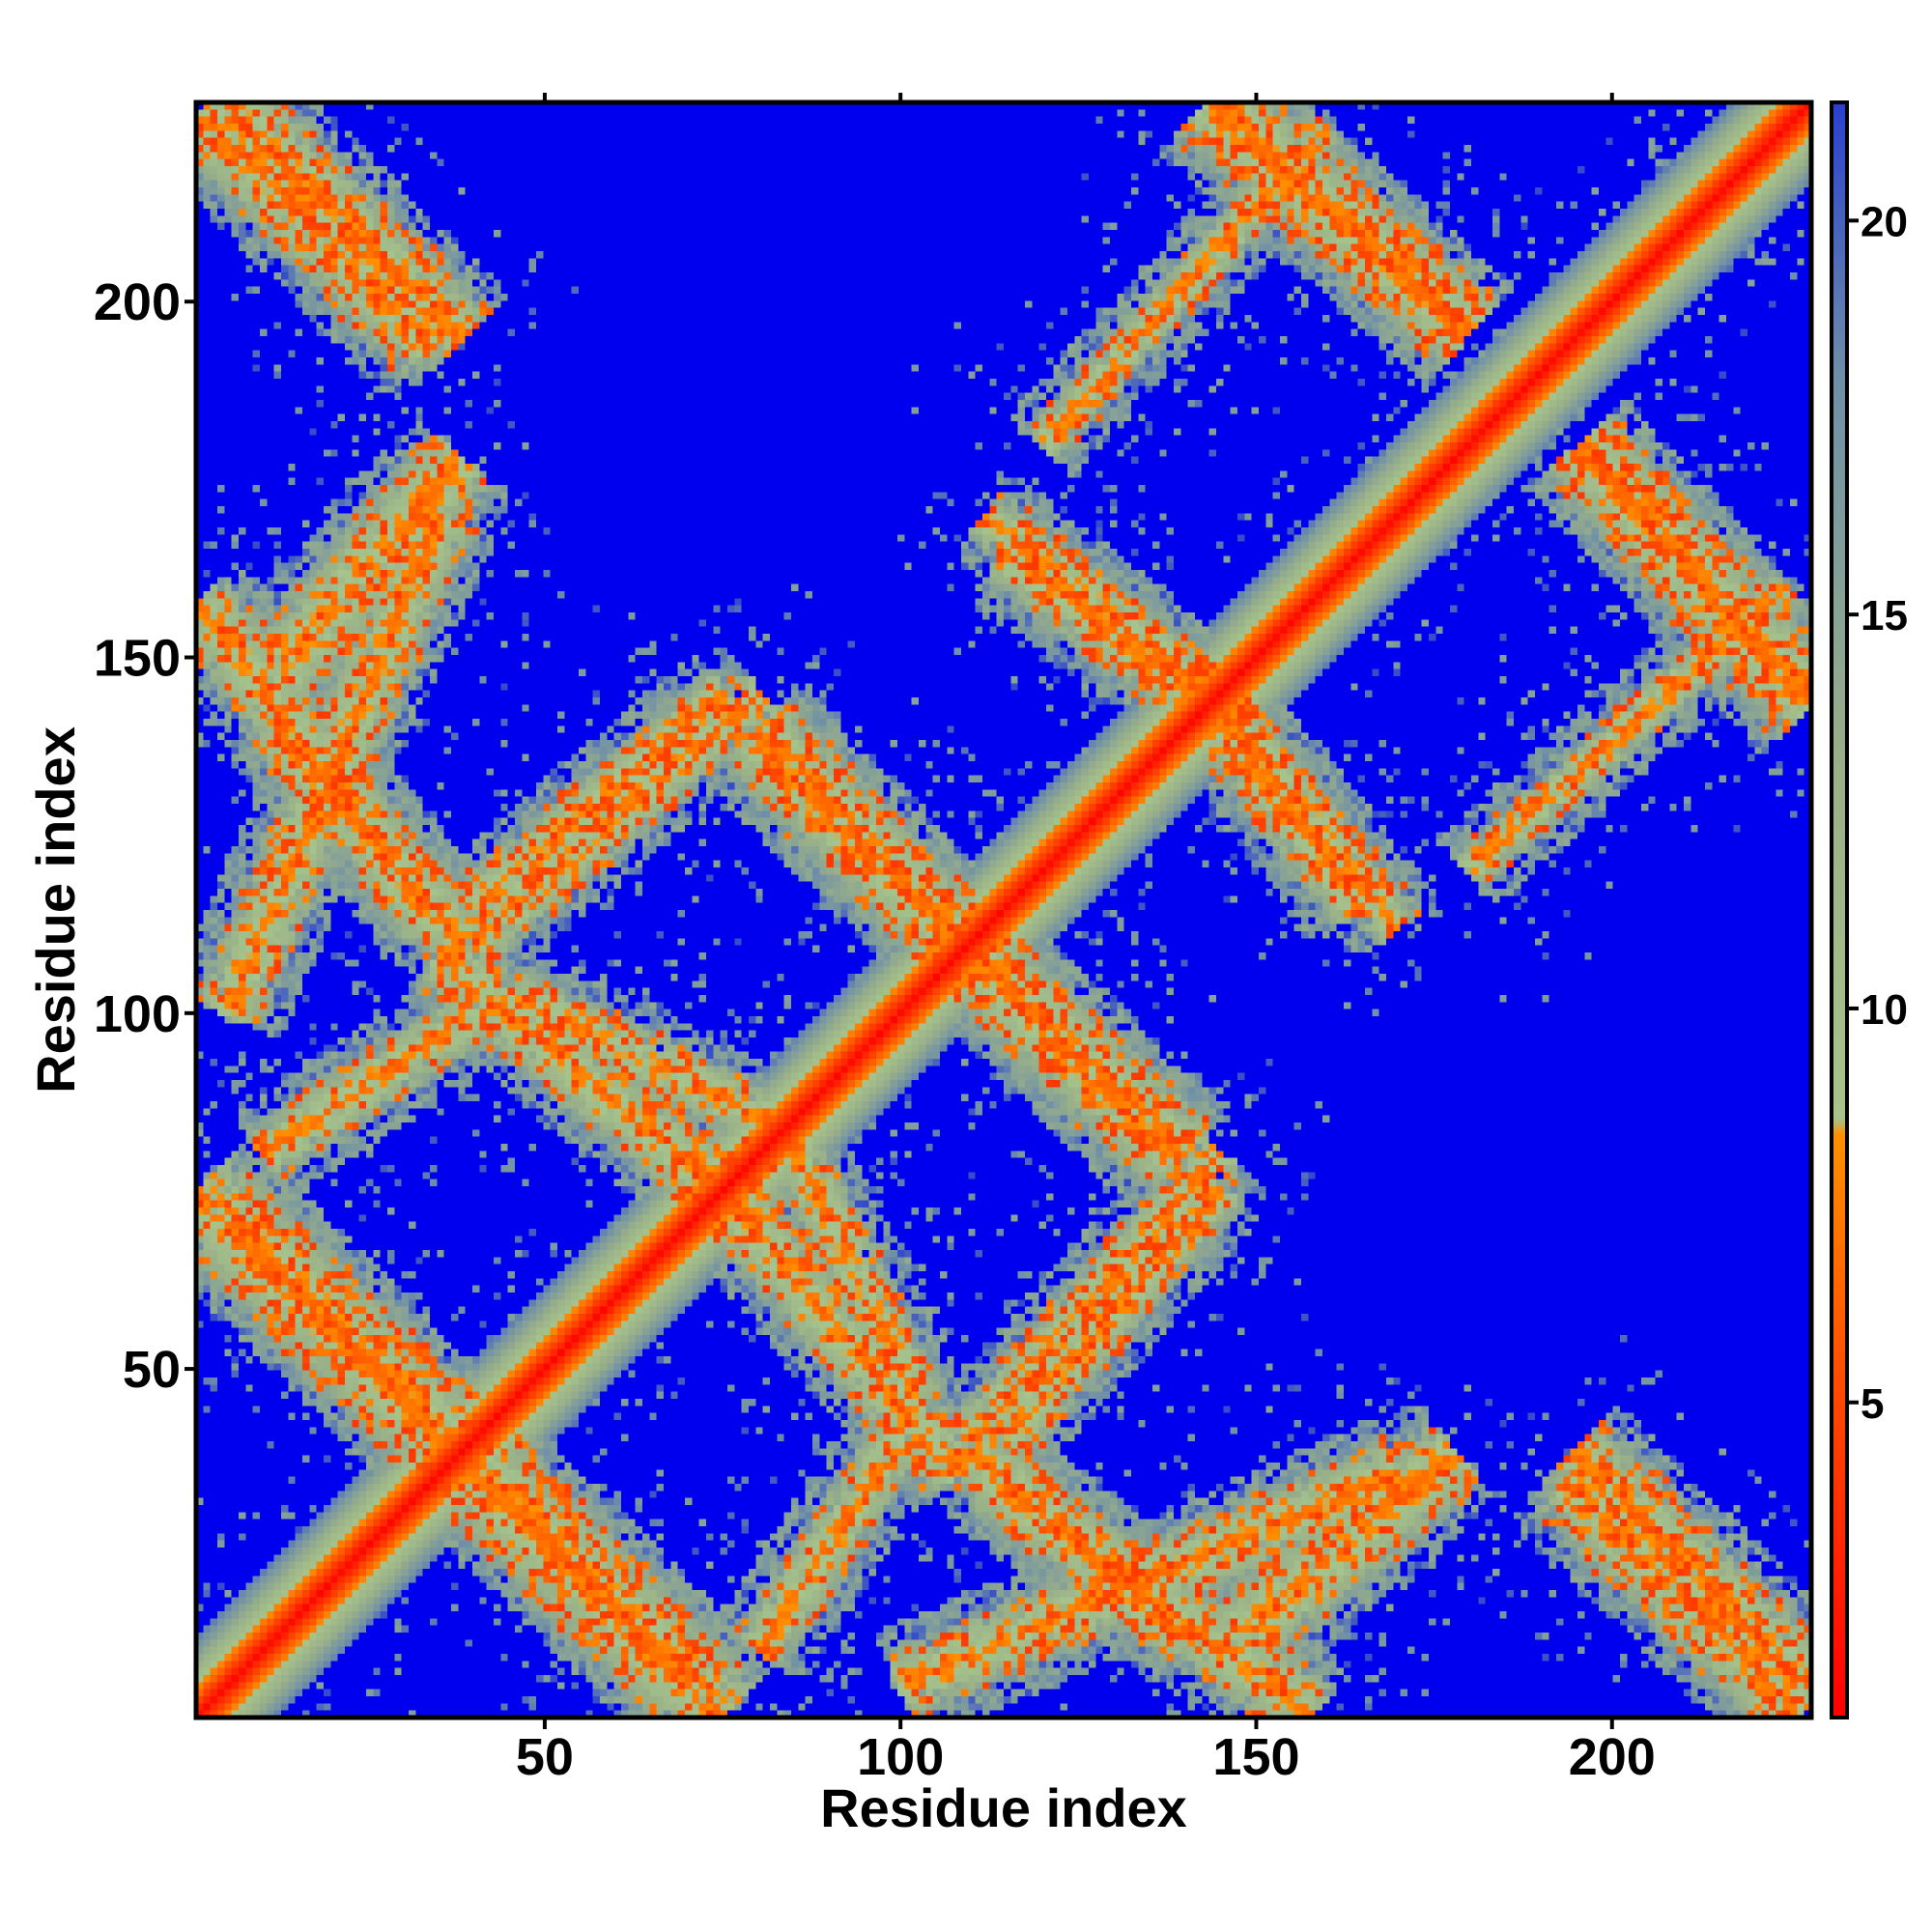  Describe the element at coordinates (55, 910) in the screenshot. I see `y-axis-title: Residue index` at that location.